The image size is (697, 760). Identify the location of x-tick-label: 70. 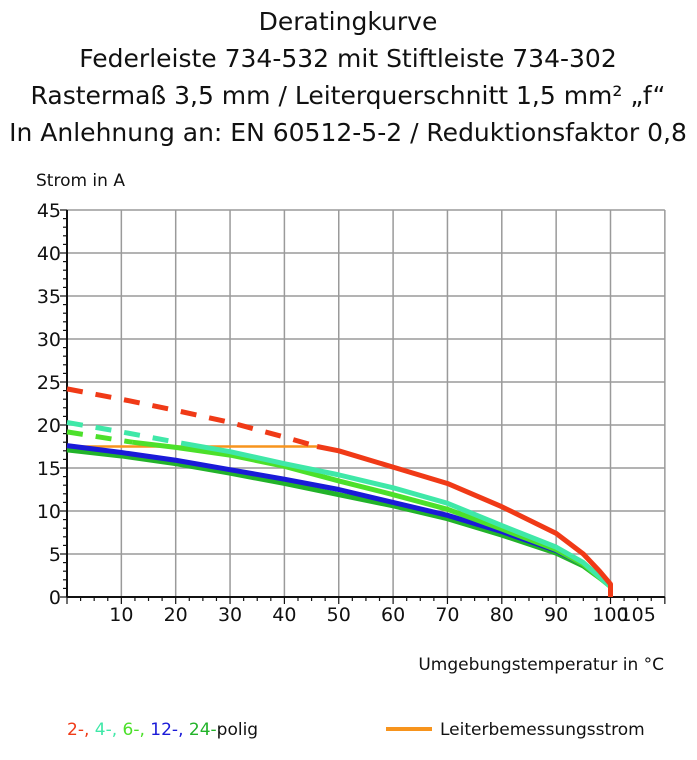
(447, 615).